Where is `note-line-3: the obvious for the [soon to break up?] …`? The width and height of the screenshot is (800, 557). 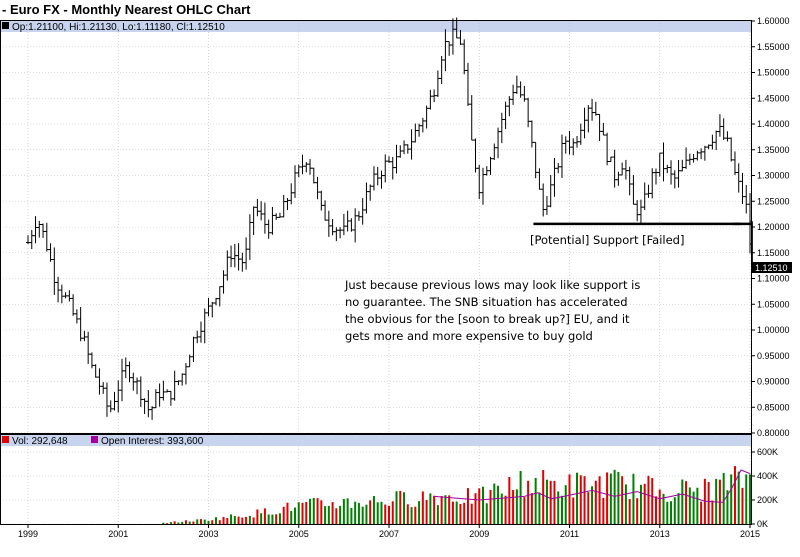
note-line-3: the obvious for the [soon to break up?] … is located at coordinates (487, 319).